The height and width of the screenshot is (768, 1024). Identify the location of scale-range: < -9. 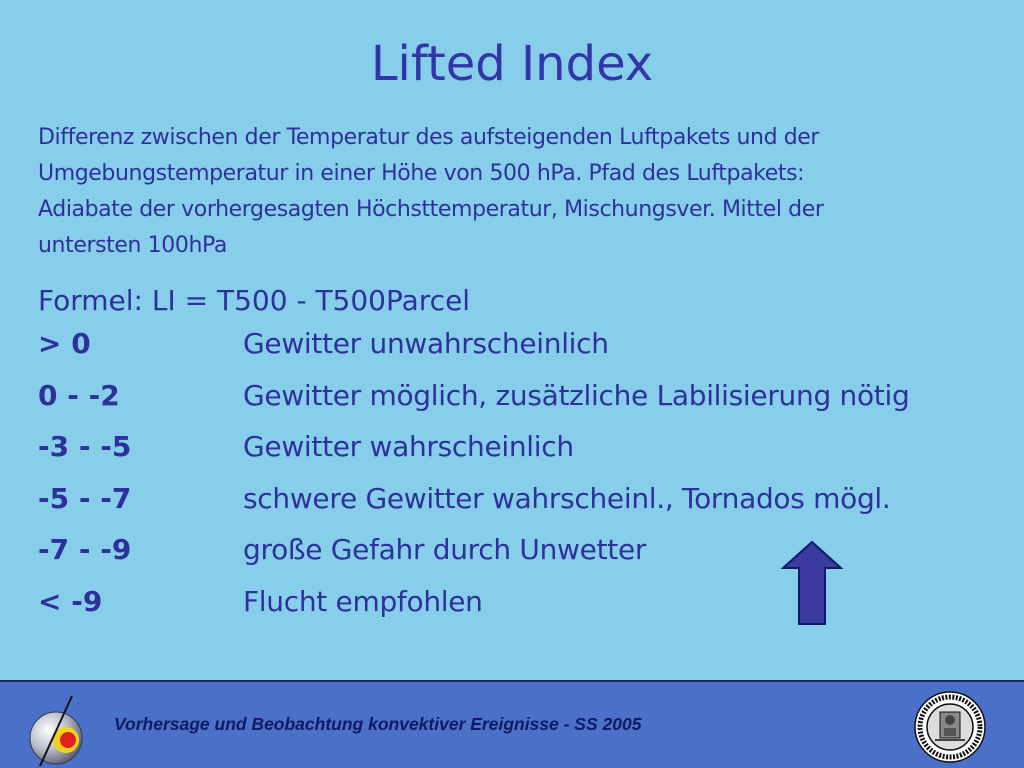
(70, 601).